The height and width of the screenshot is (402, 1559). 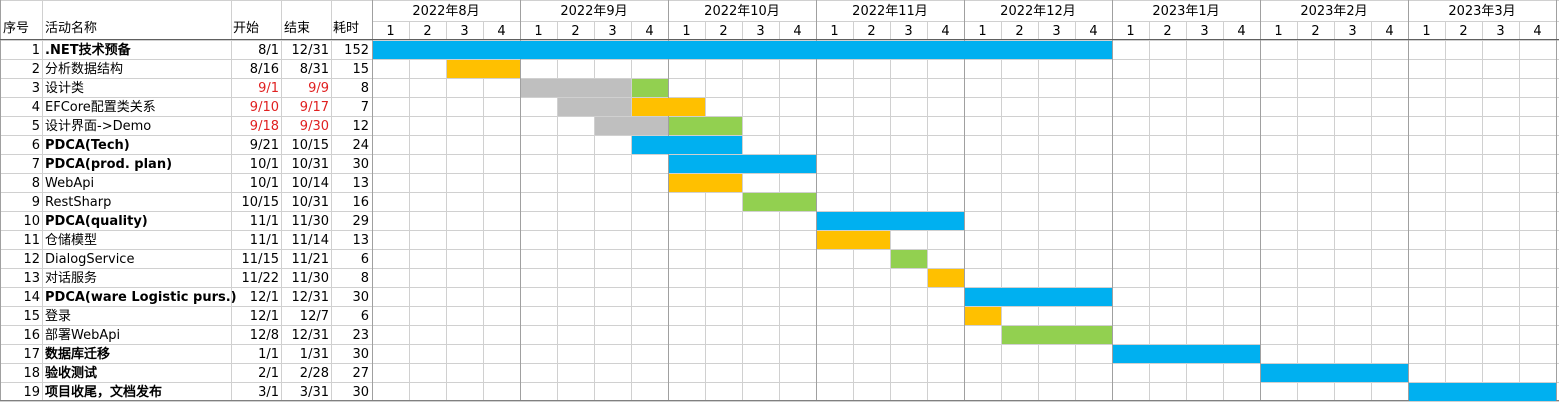 I want to click on task-end: 1/31, so click(x=314, y=354).